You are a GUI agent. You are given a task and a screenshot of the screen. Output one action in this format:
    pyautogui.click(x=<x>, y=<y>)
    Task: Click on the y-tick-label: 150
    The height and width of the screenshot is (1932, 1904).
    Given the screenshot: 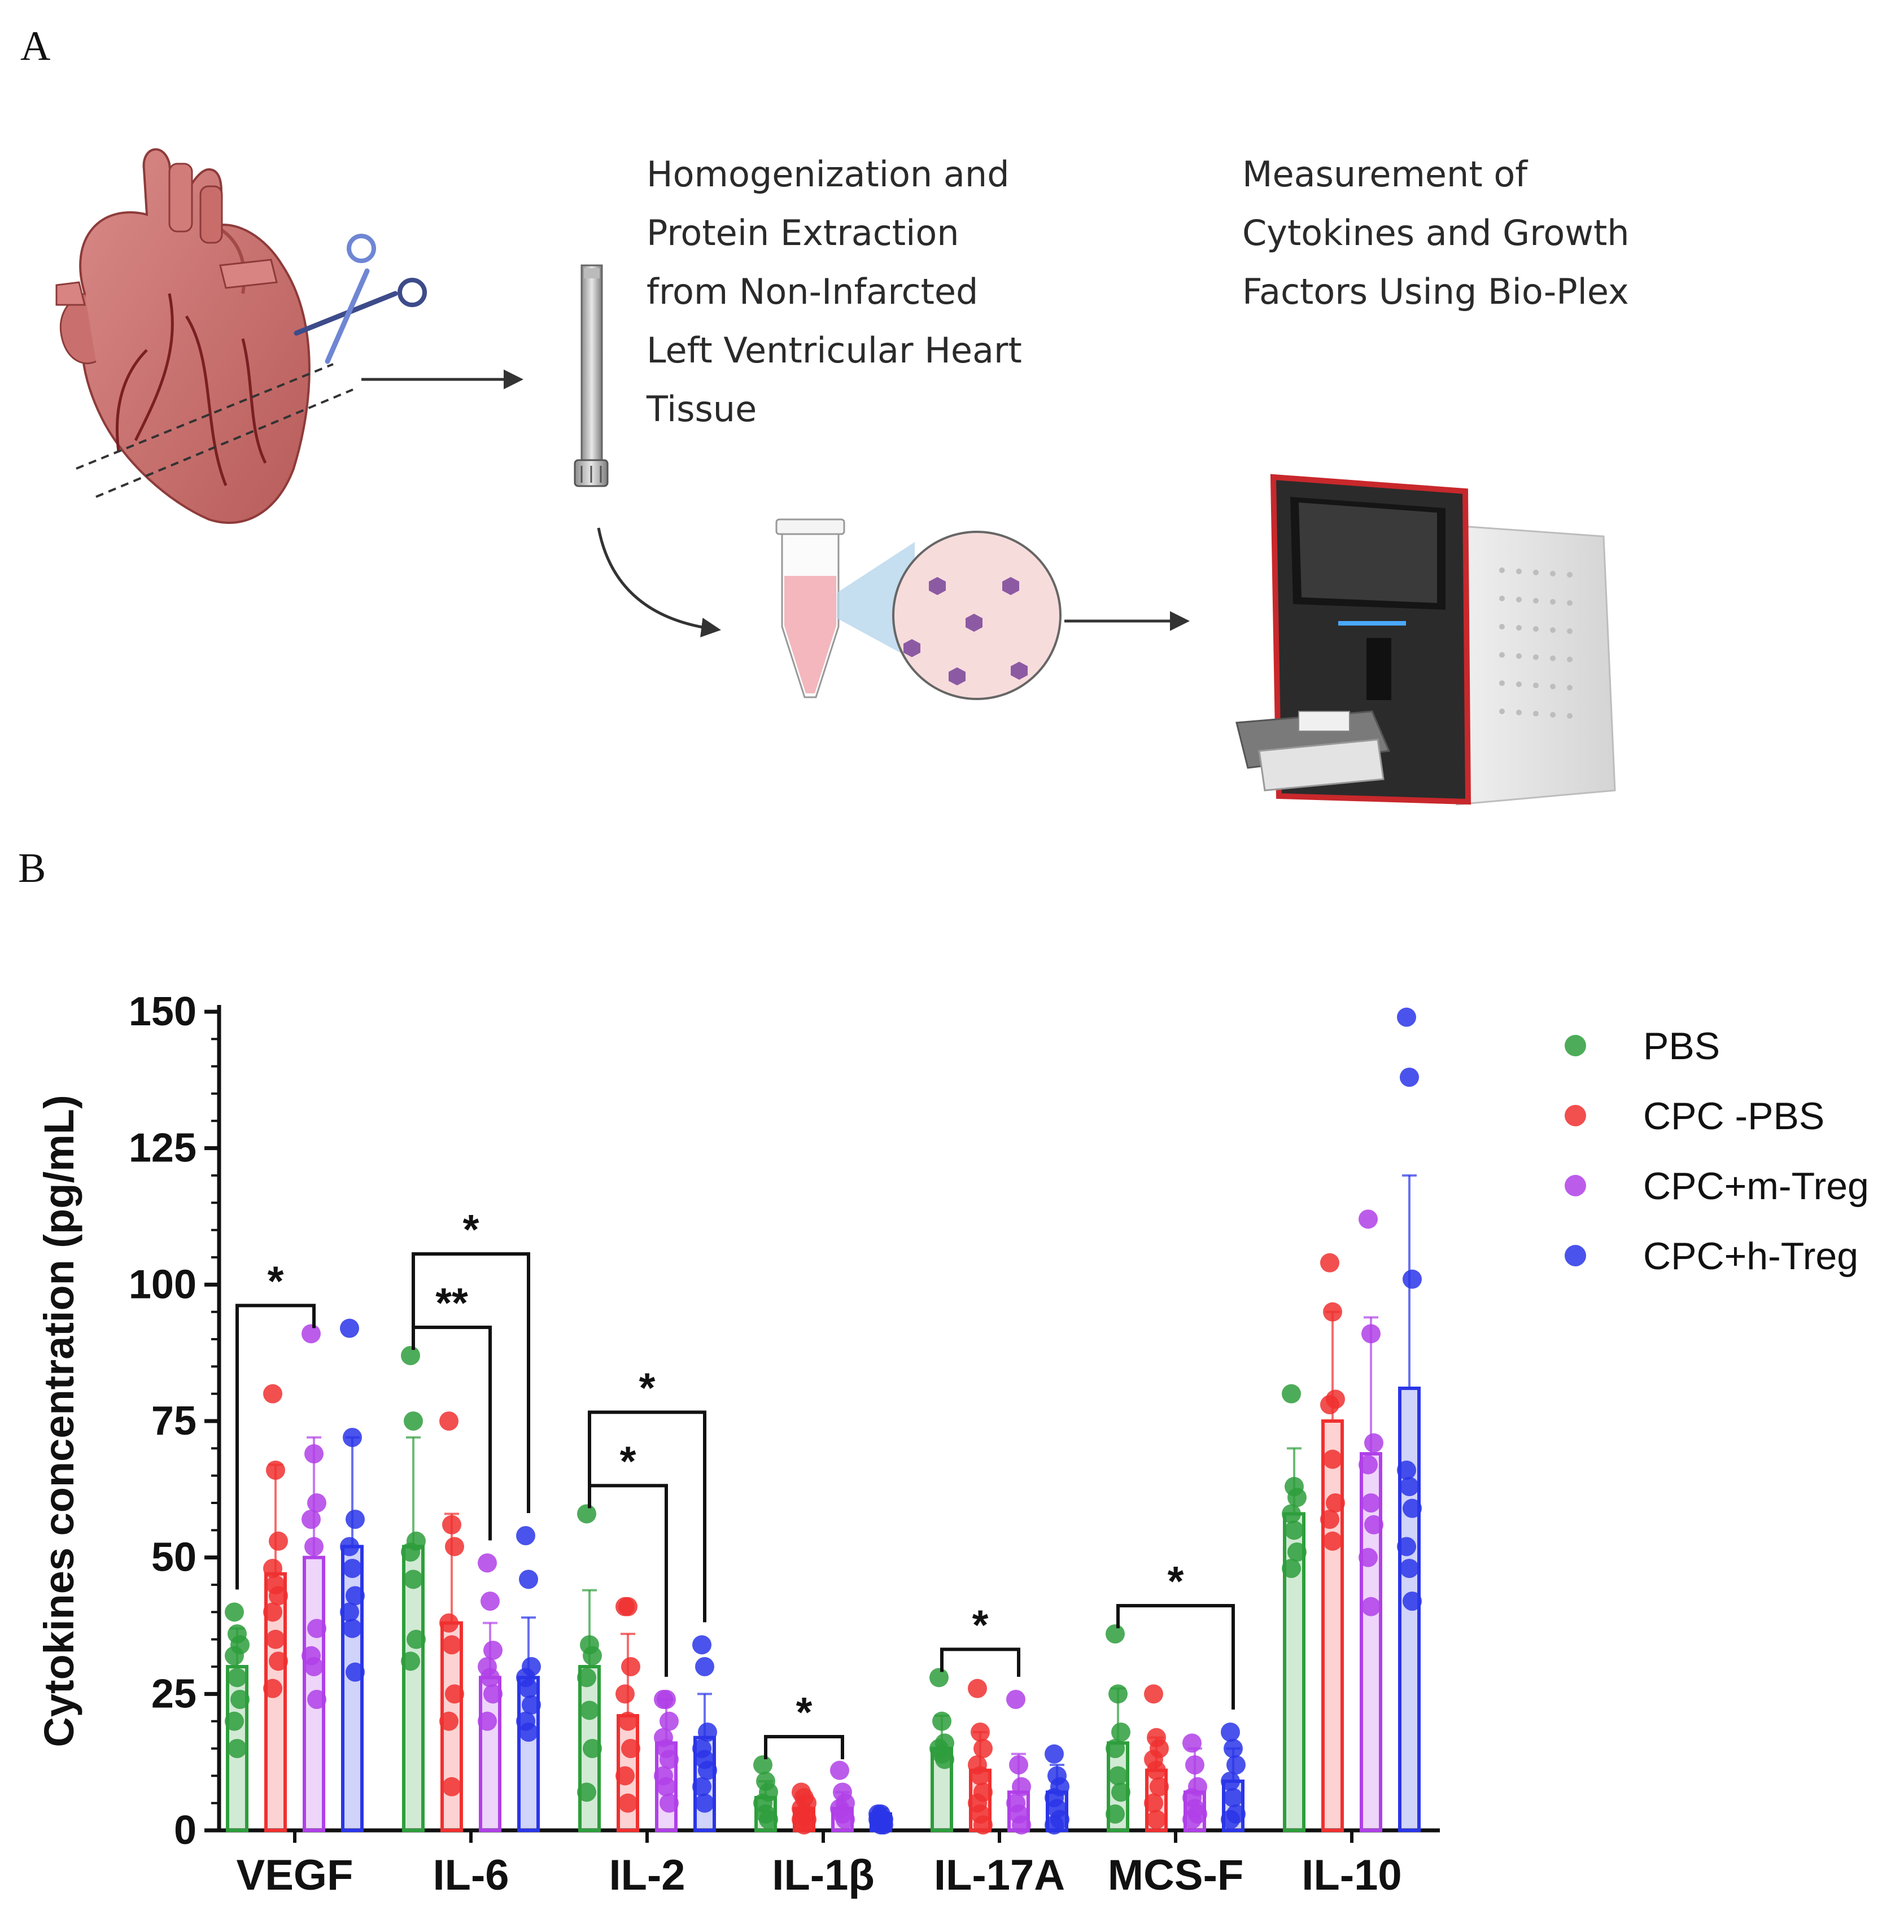 What is the action you would take?
    pyautogui.click(x=162, y=1012)
    